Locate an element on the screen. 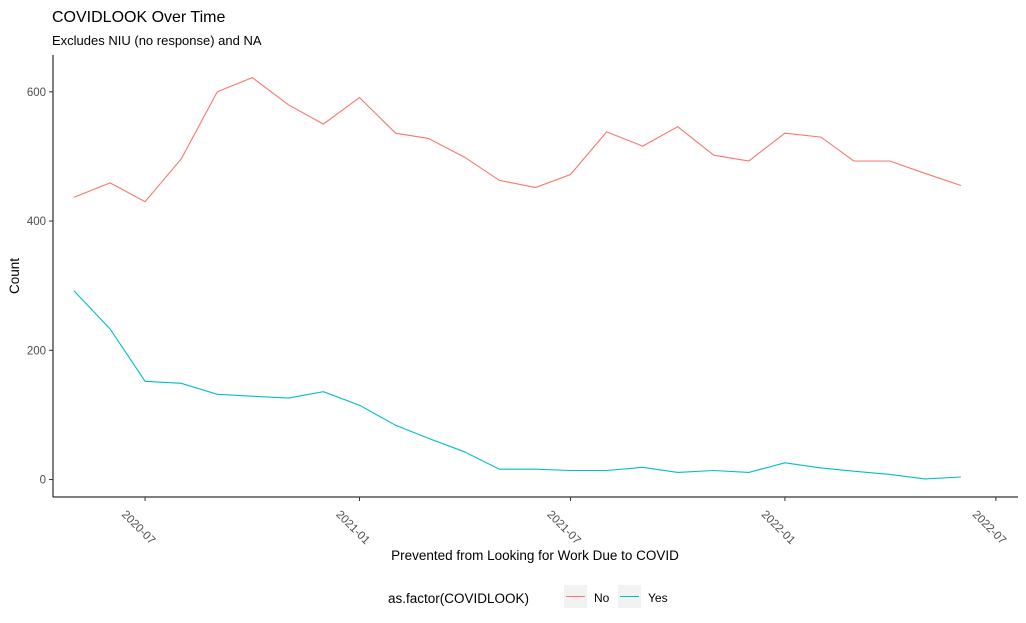 The width and height of the screenshot is (1026, 623). y-tick-label: 400 is located at coordinates (36, 222).